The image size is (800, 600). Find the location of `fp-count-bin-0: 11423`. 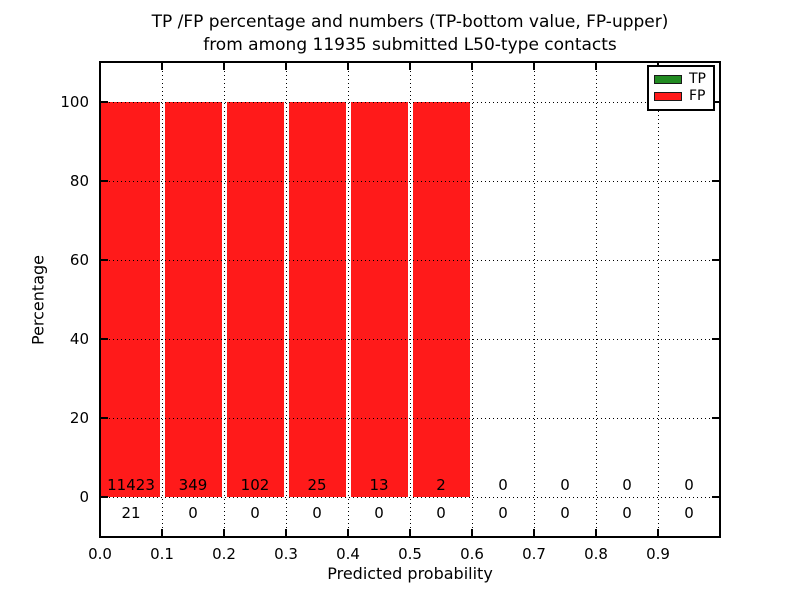

fp-count-bin-0: 11423 is located at coordinates (131, 485).